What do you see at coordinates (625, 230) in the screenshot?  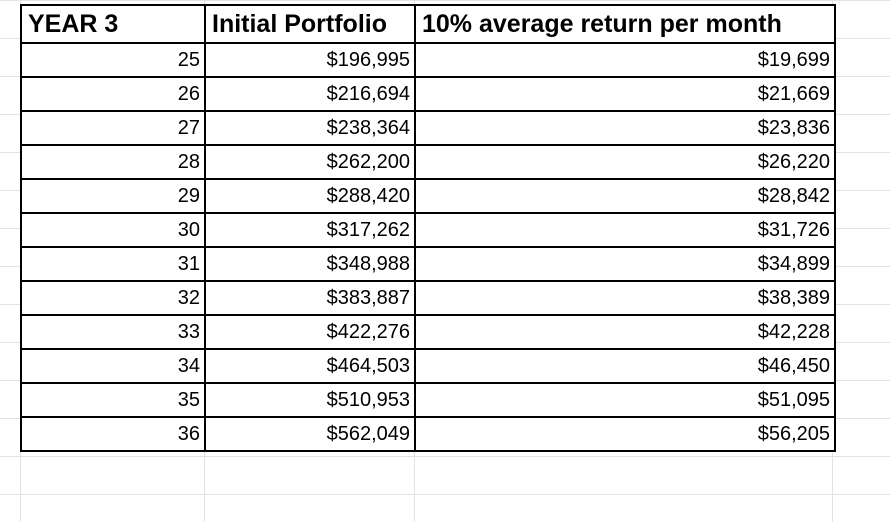 I see `cell-return: $31,726` at bounding box center [625, 230].